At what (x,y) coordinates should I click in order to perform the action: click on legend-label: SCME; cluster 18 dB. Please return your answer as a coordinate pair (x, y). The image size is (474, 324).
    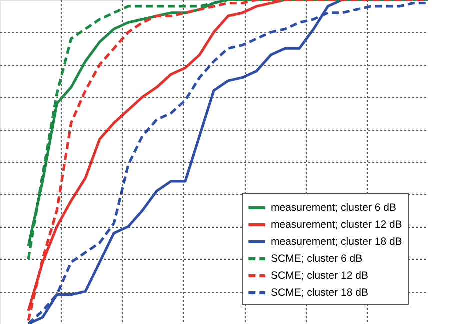
    Looking at the image, I should click on (319, 293).